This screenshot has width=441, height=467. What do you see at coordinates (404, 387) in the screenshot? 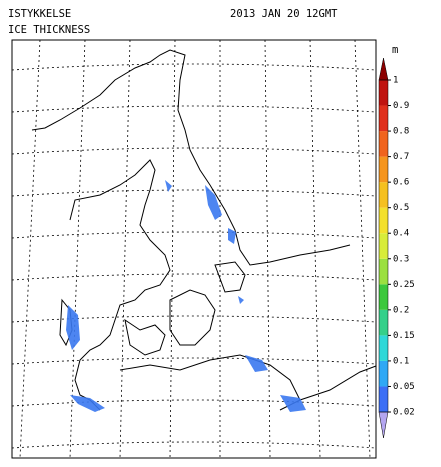
I see `colorbar-tick-label: 0.05` at bounding box center [404, 387].